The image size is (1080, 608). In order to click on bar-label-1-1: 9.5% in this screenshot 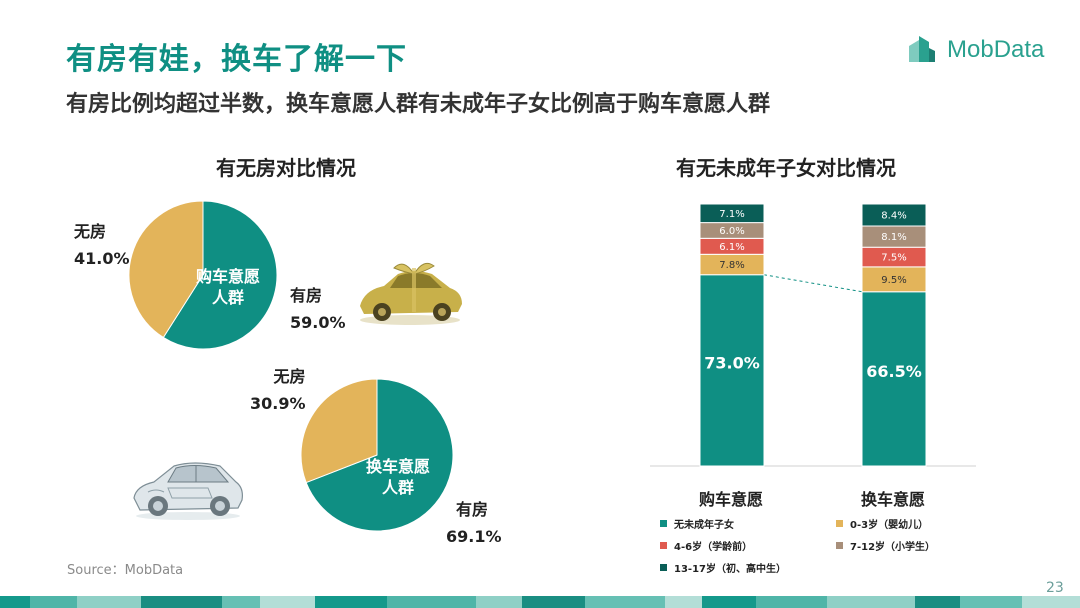, I will do `click(893, 280)`.